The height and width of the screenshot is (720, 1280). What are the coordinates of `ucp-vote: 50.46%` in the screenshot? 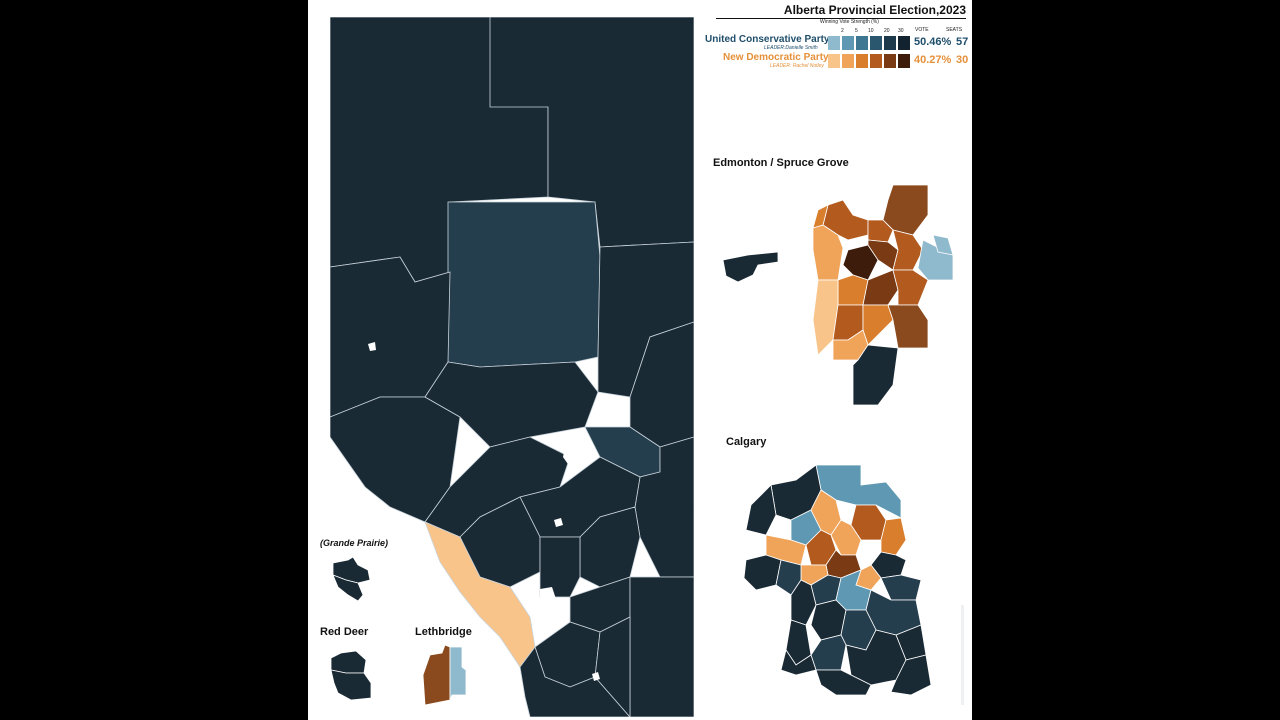 It's located at (933, 42).